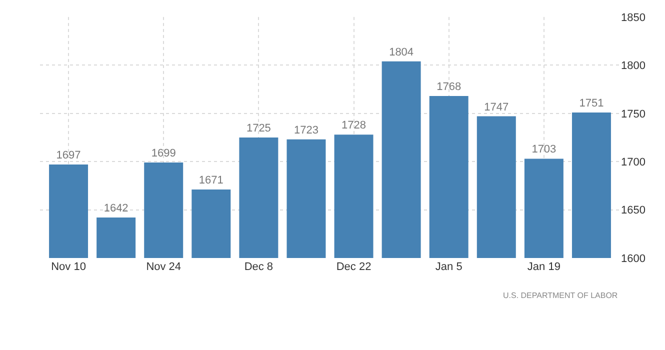 The height and width of the screenshot is (350, 665). I want to click on data-label: 1723, so click(306, 130).